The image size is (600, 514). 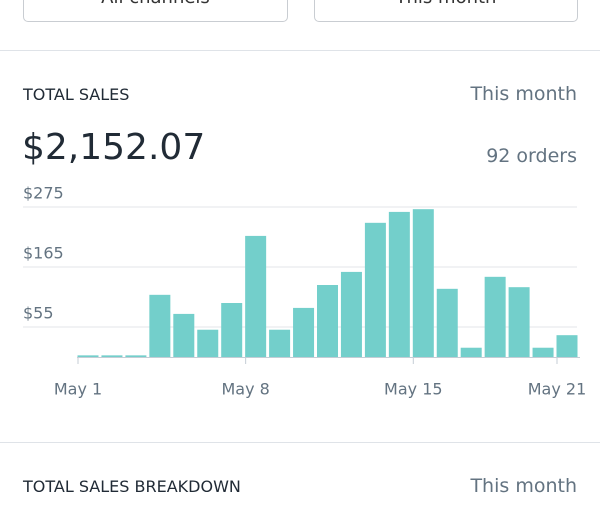 I want to click on breakdown-period: This month, so click(x=523, y=486).